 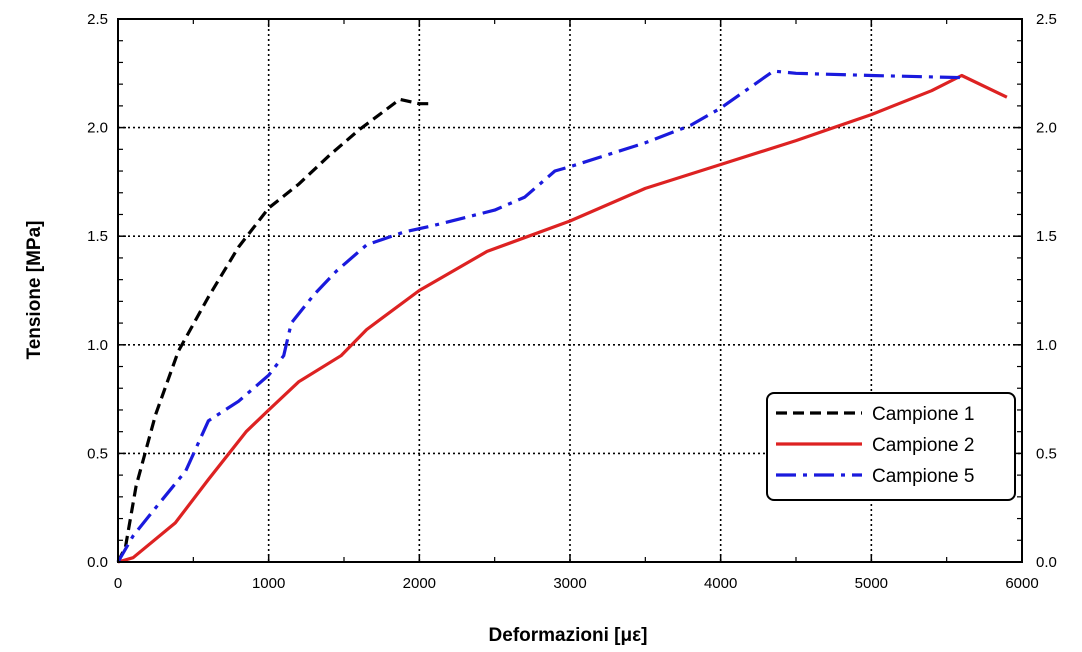 What do you see at coordinates (97, 128) in the screenshot?
I see `y-tick-label-left: 2.0` at bounding box center [97, 128].